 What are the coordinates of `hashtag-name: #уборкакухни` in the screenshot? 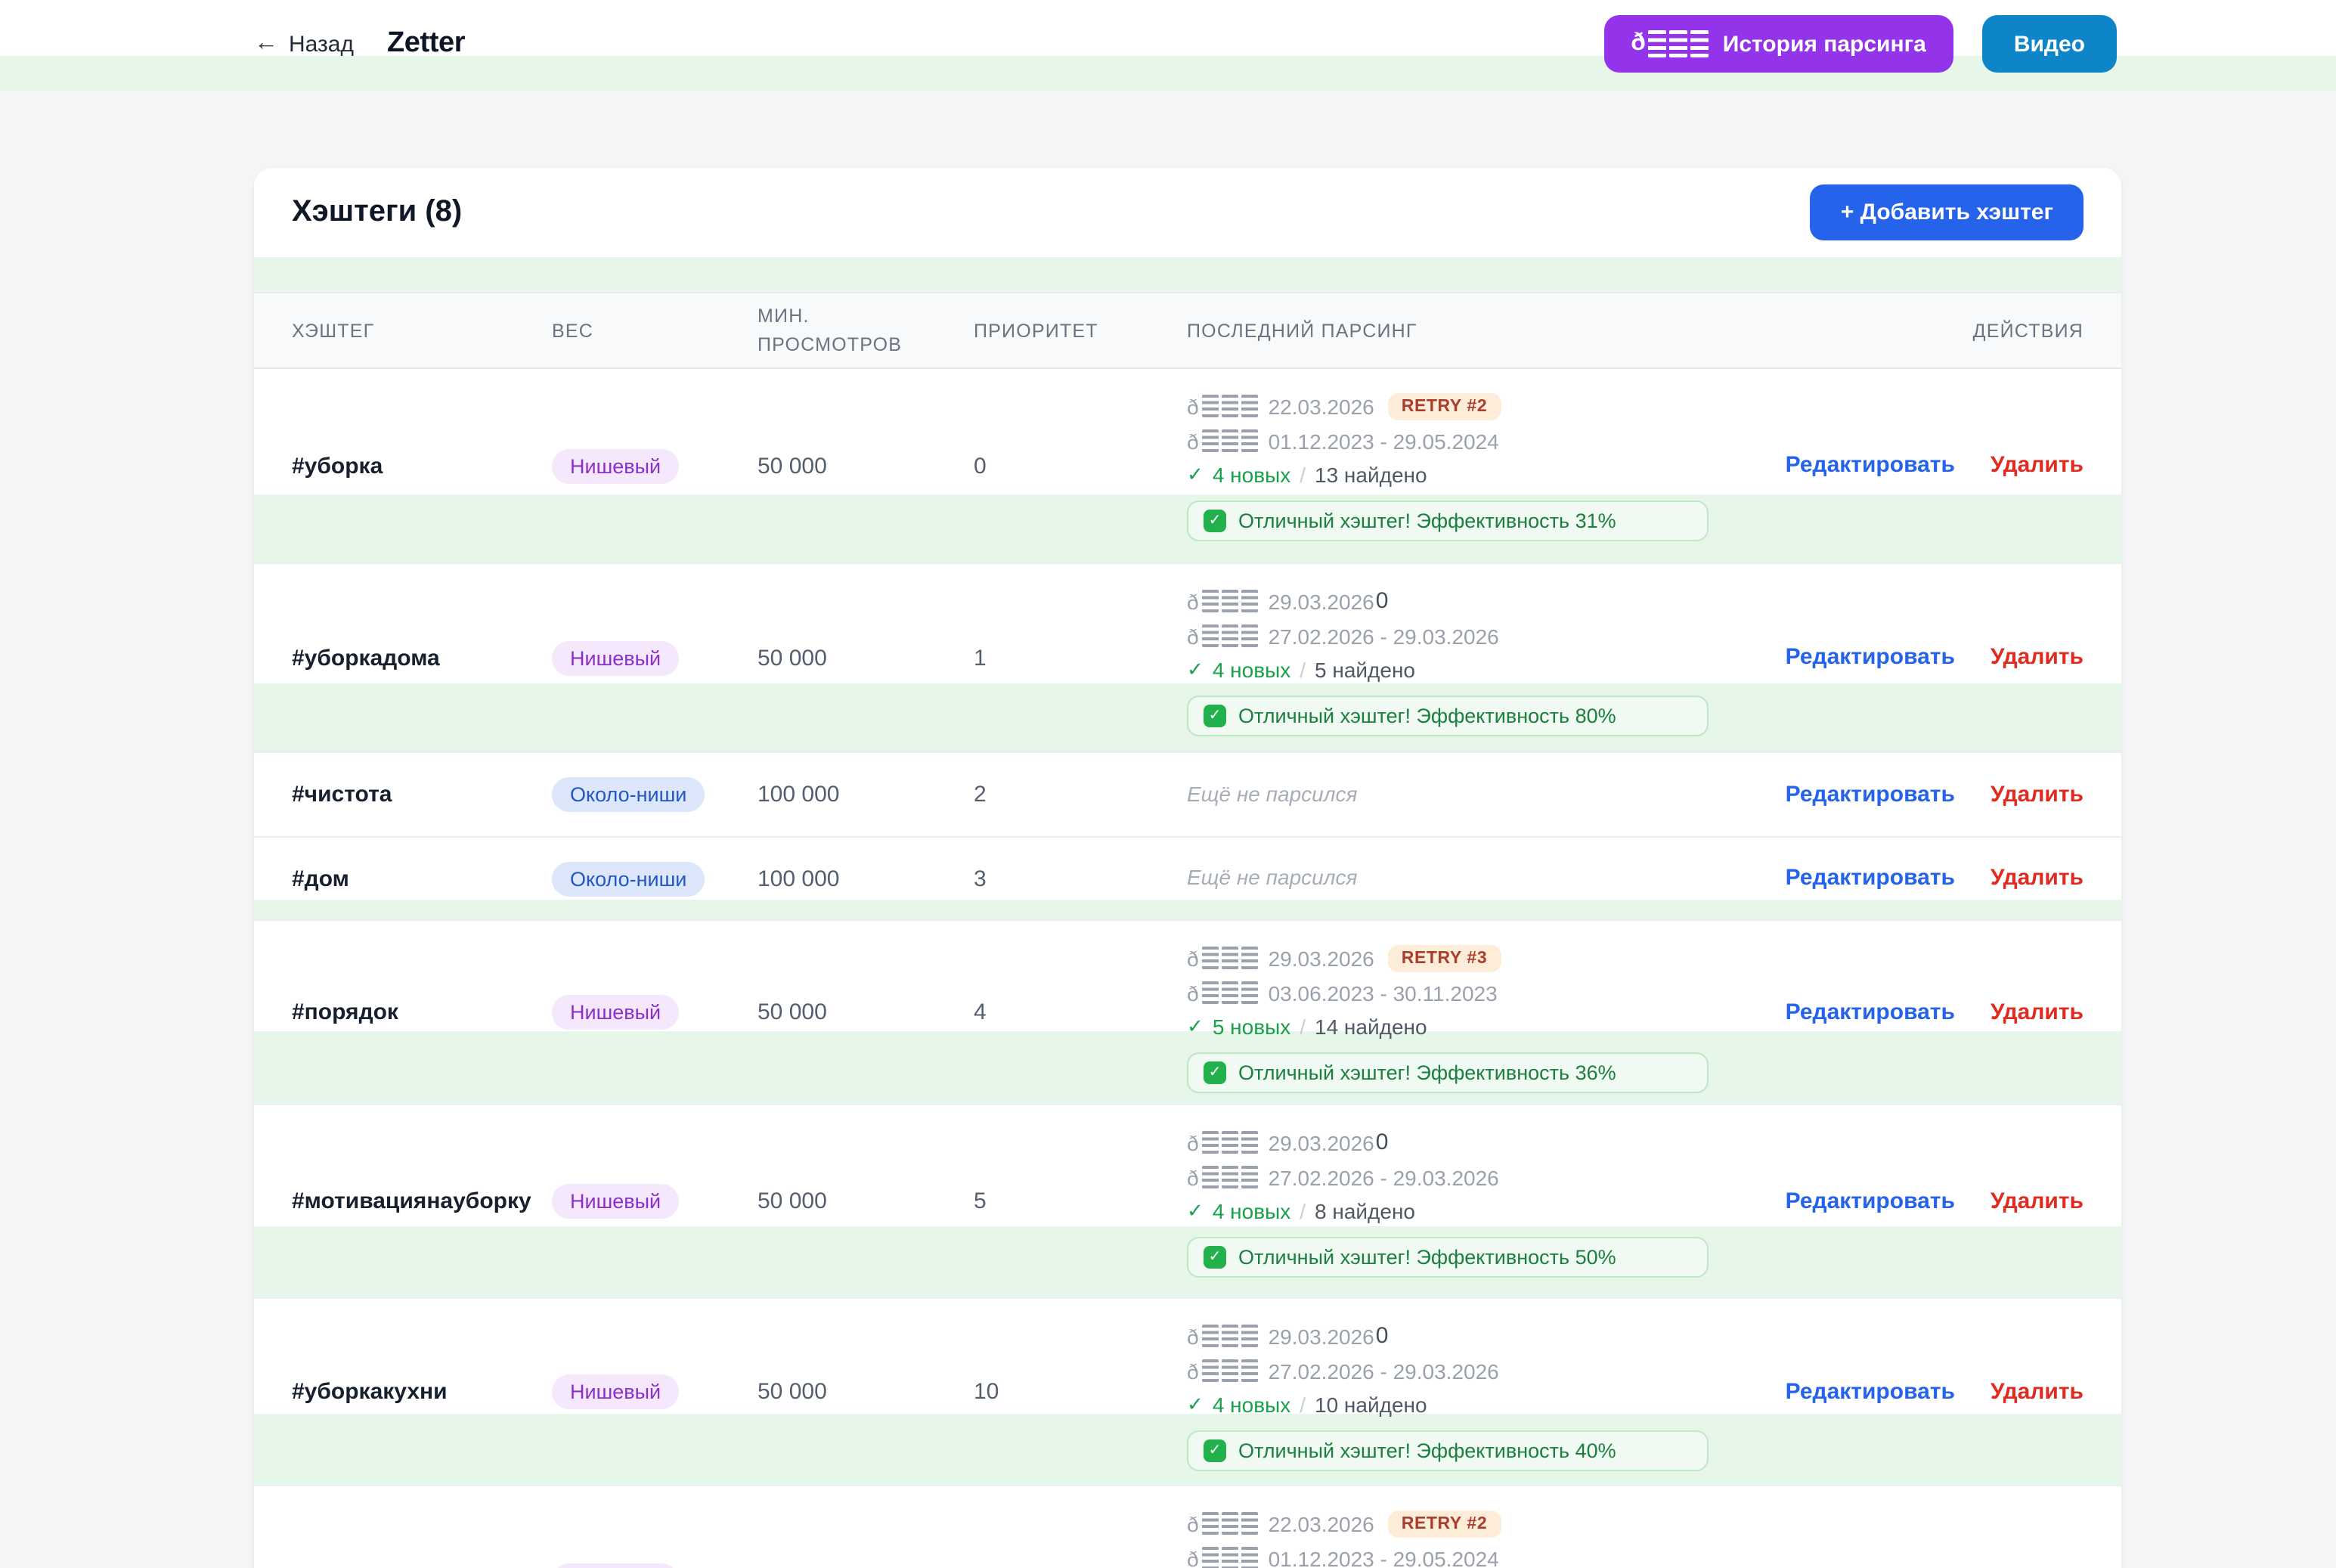 It's located at (370, 1392).